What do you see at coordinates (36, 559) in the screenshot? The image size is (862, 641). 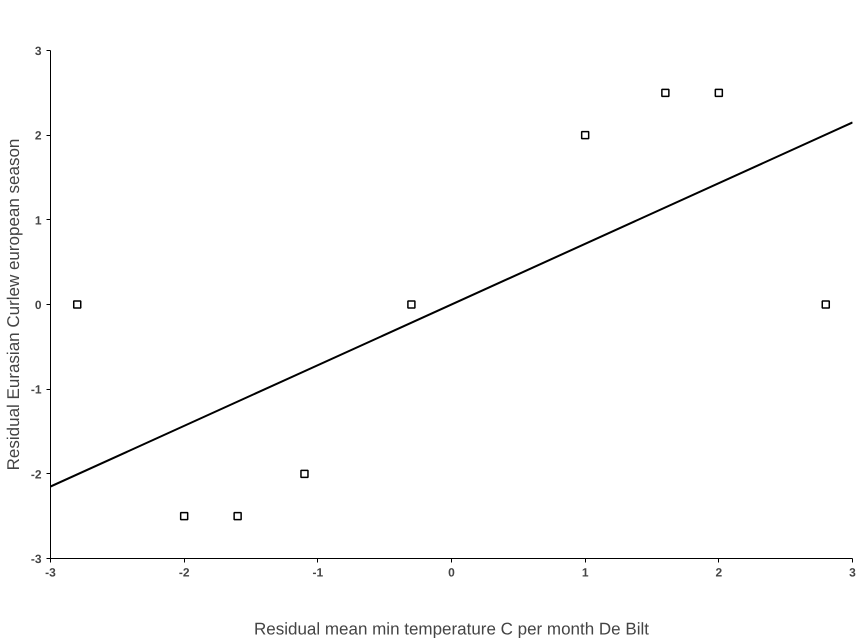 I see `y-tick-label: -3` at bounding box center [36, 559].